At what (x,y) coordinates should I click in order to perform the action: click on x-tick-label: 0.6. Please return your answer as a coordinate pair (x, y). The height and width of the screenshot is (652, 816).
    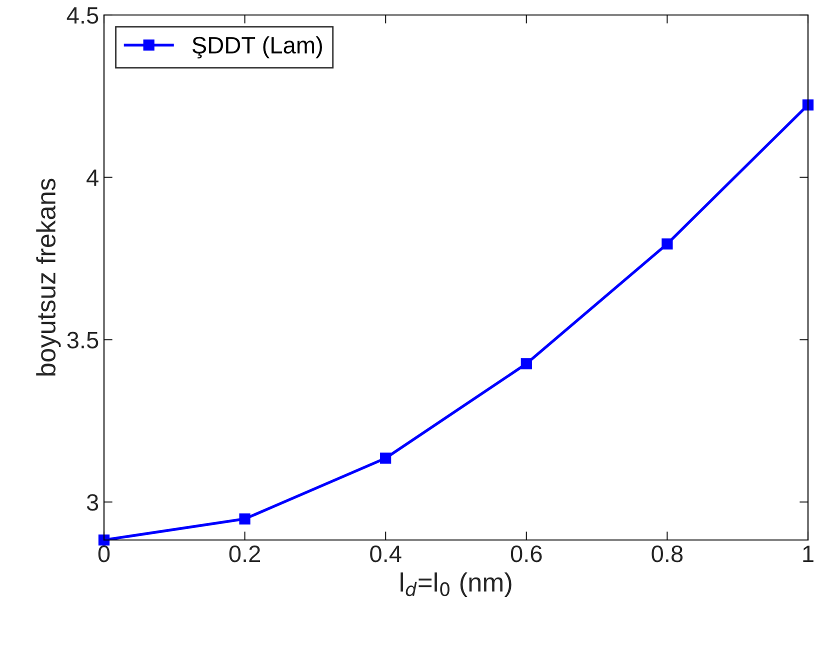
    Looking at the image, I should click on (526, 553).